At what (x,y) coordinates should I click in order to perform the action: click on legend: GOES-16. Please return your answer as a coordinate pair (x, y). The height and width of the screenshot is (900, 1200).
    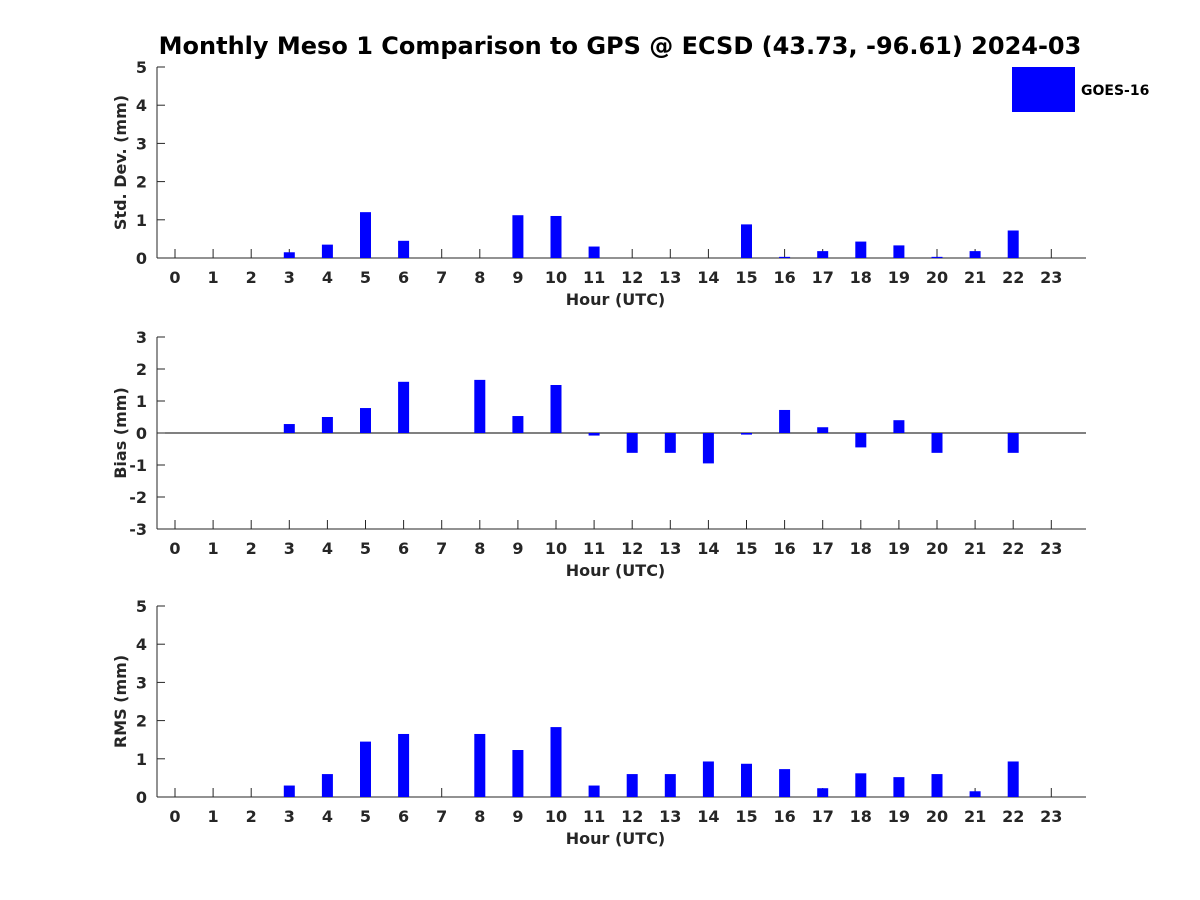
    Looking at the image, I should click on (1080, 89).